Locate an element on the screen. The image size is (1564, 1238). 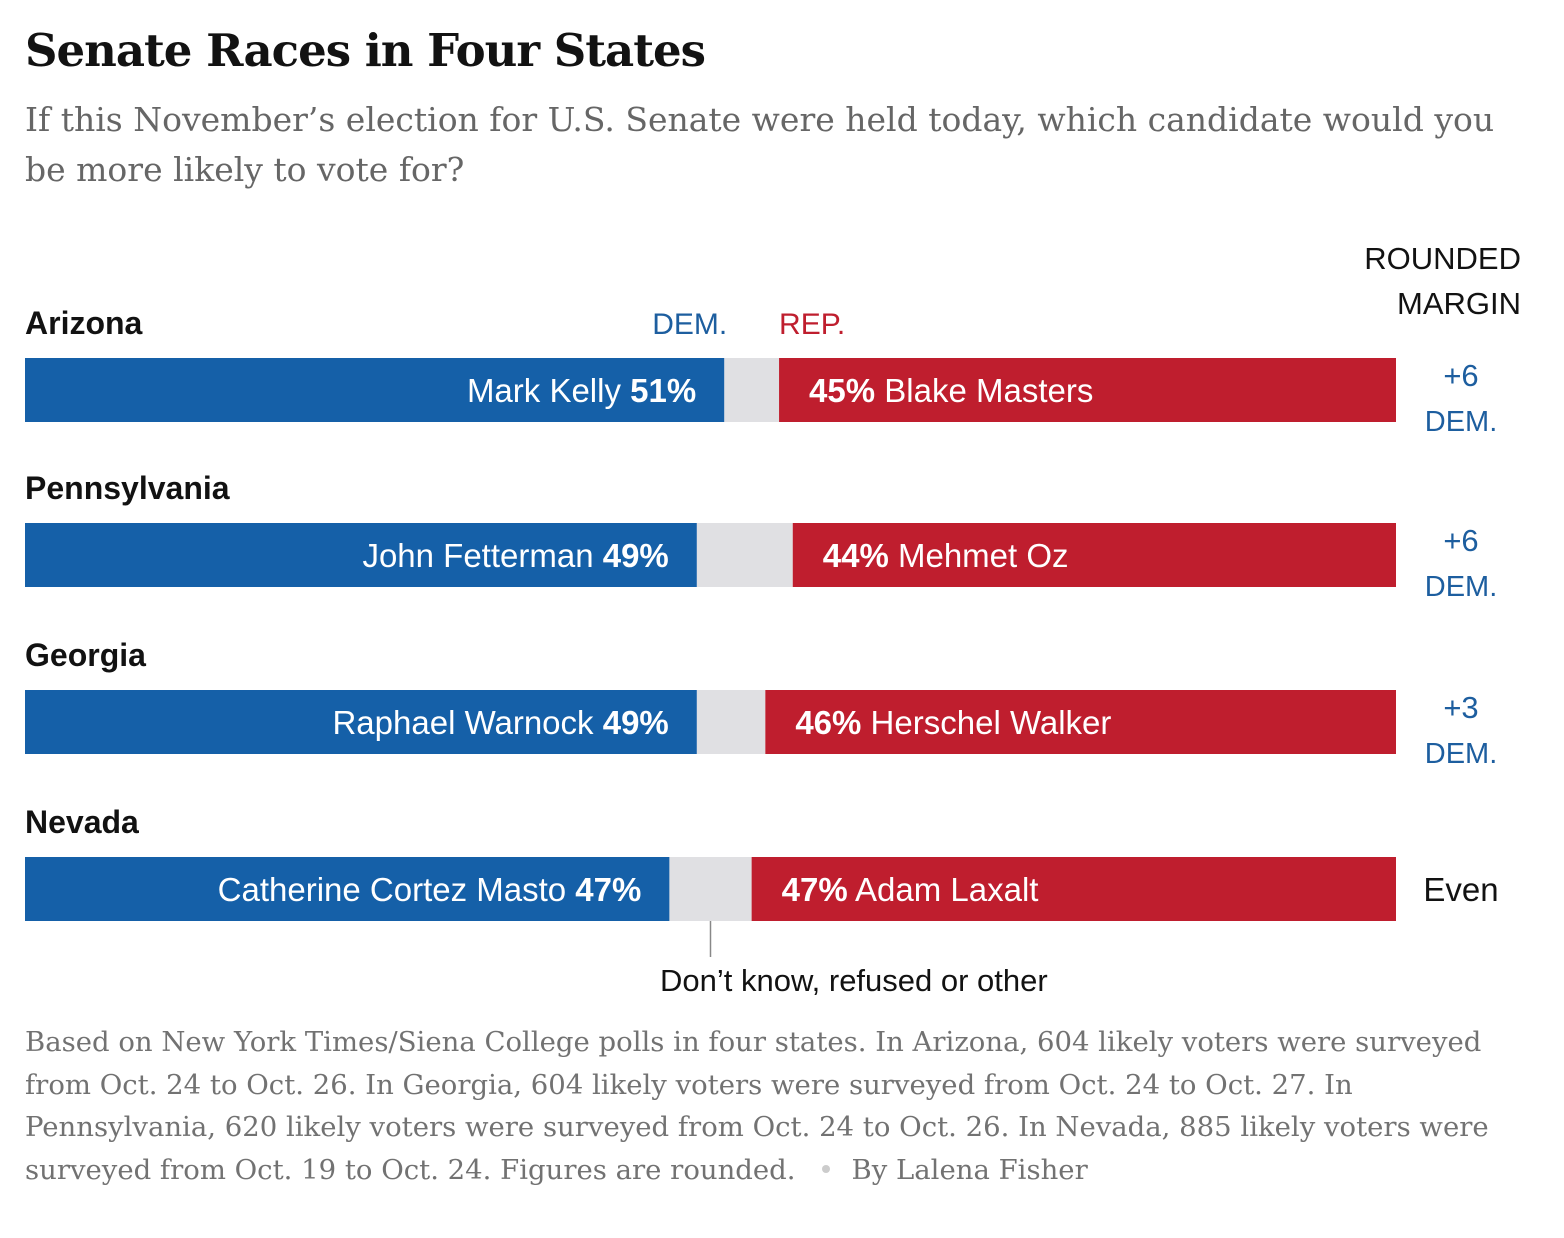
byline: By Lalena Fisher is located at coordinates (969, 1169).